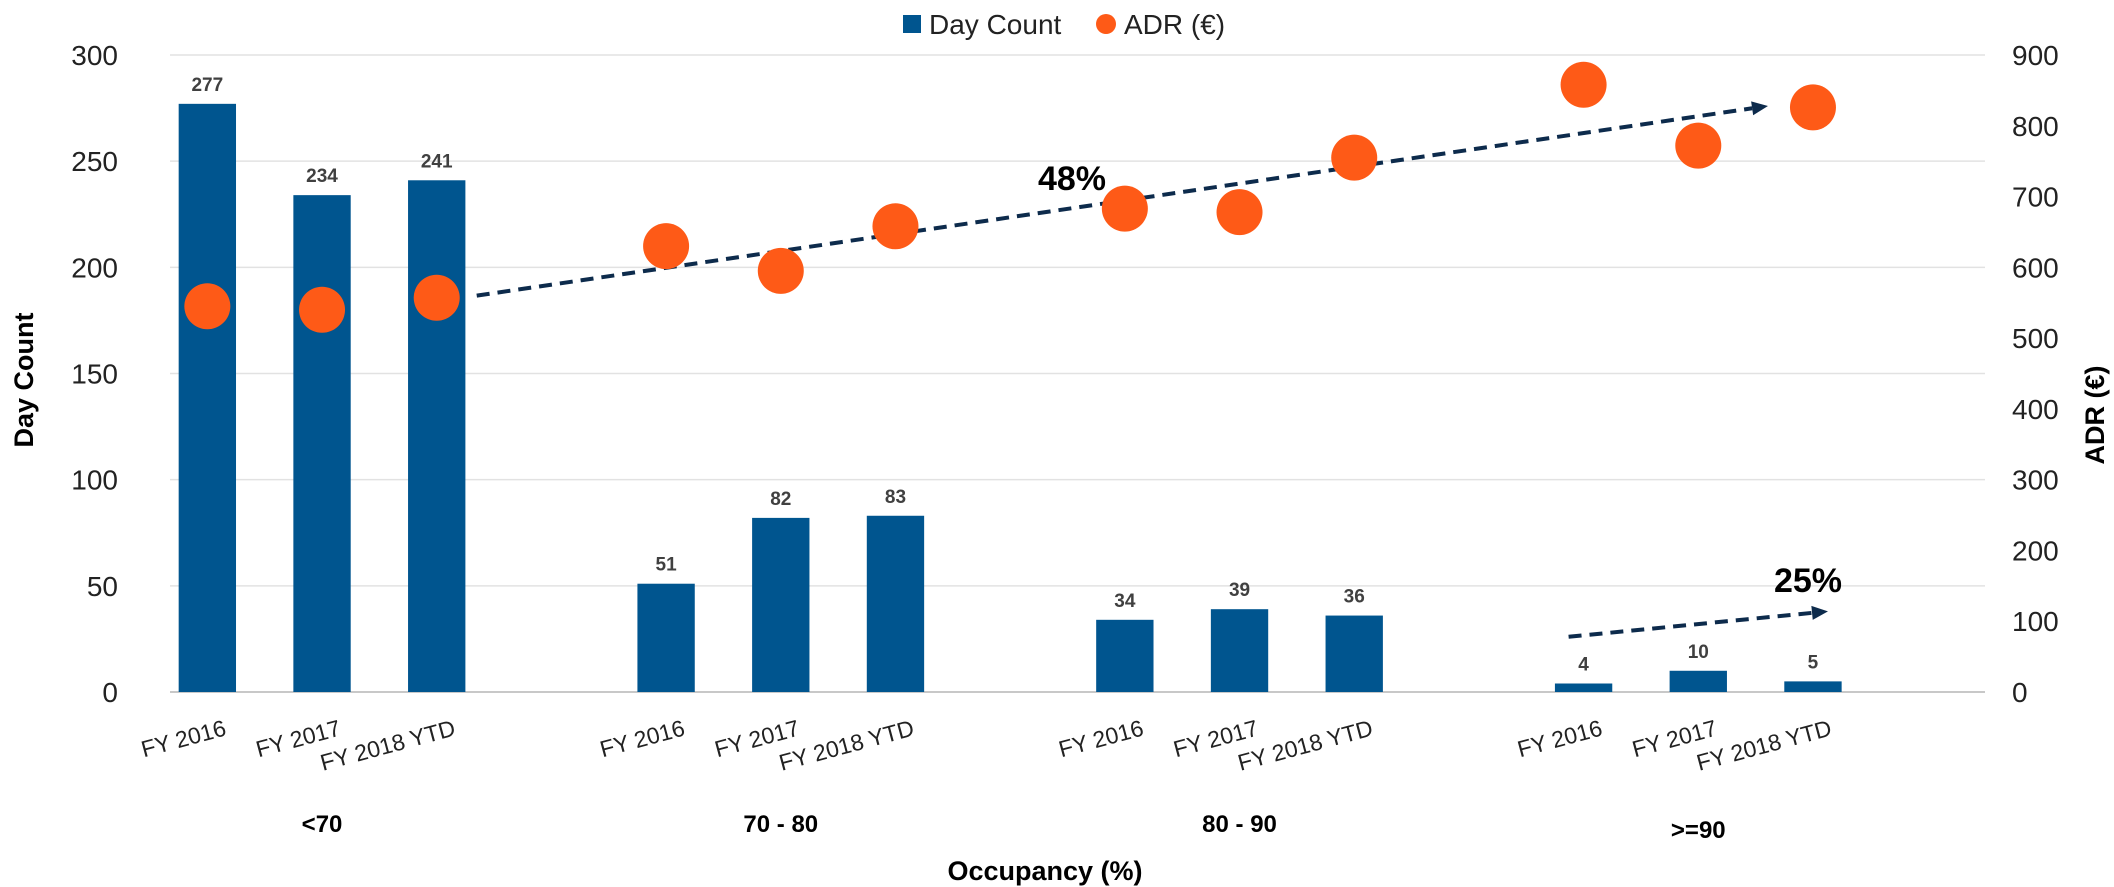 This screenshot has height=887, width=2114. I want to click on day-count-data-label: 34, so click(1125, 601).